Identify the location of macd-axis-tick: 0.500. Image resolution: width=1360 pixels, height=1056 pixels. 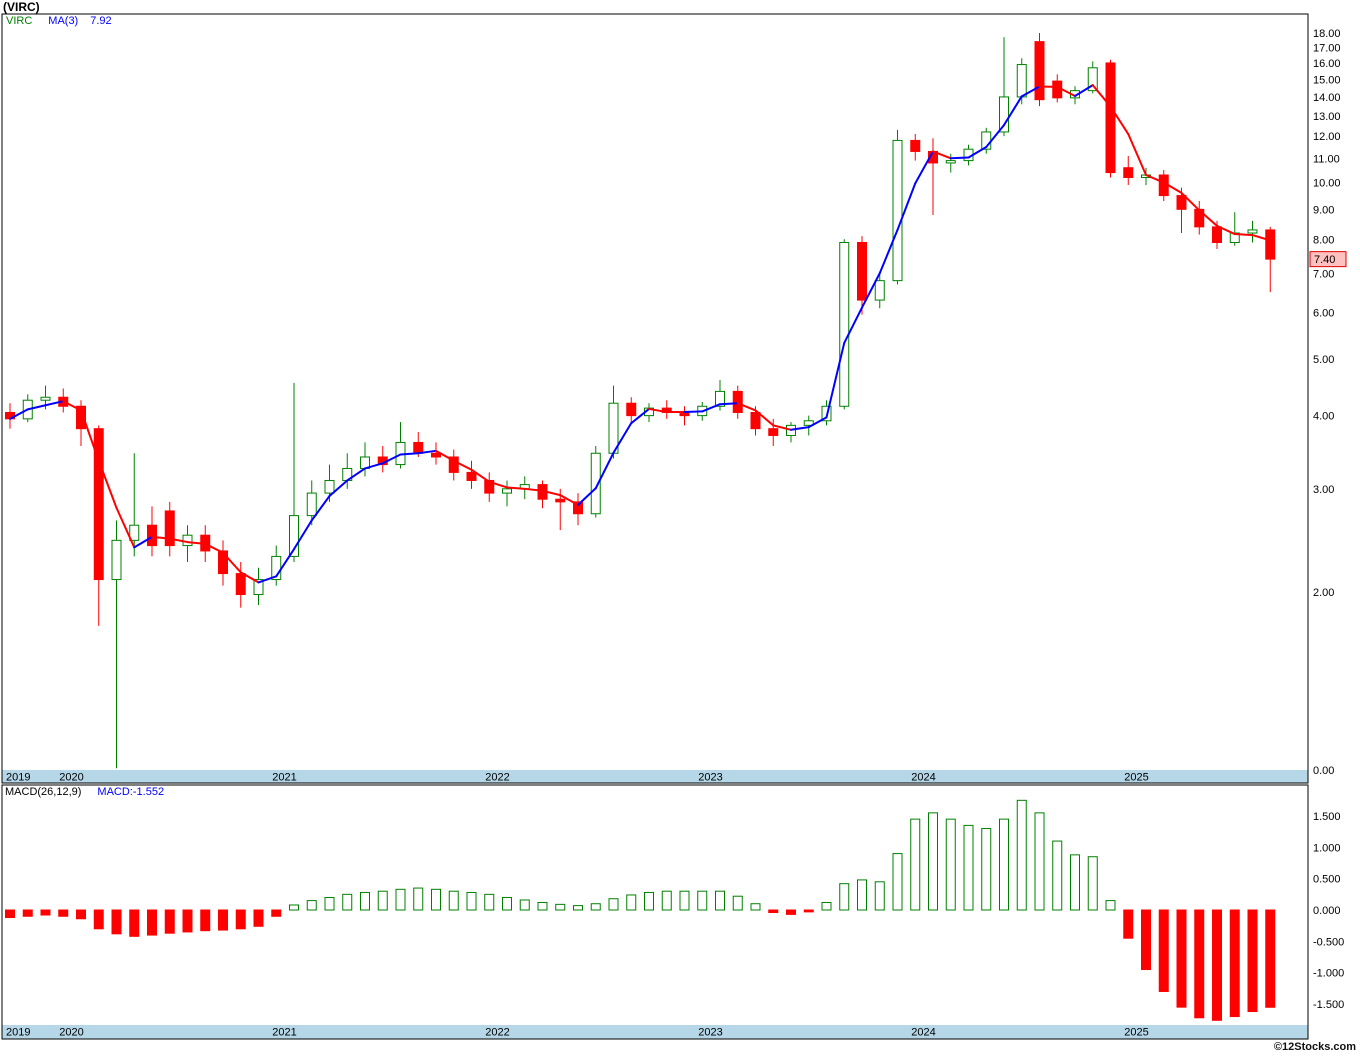
(1327, 880).